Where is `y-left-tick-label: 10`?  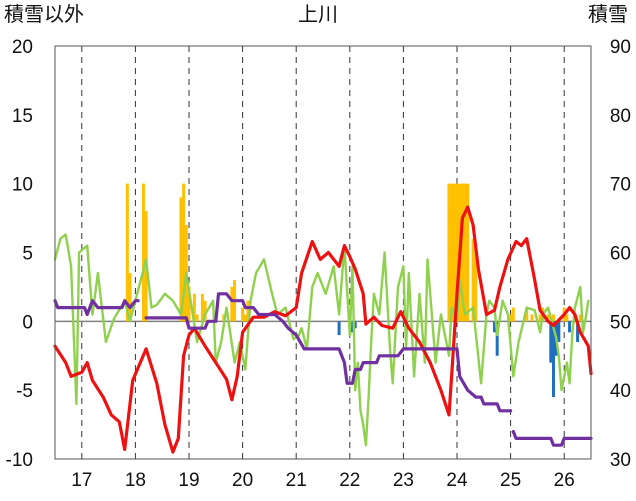
y-left-tick-label: 10 is located at coordinates (22, 185).